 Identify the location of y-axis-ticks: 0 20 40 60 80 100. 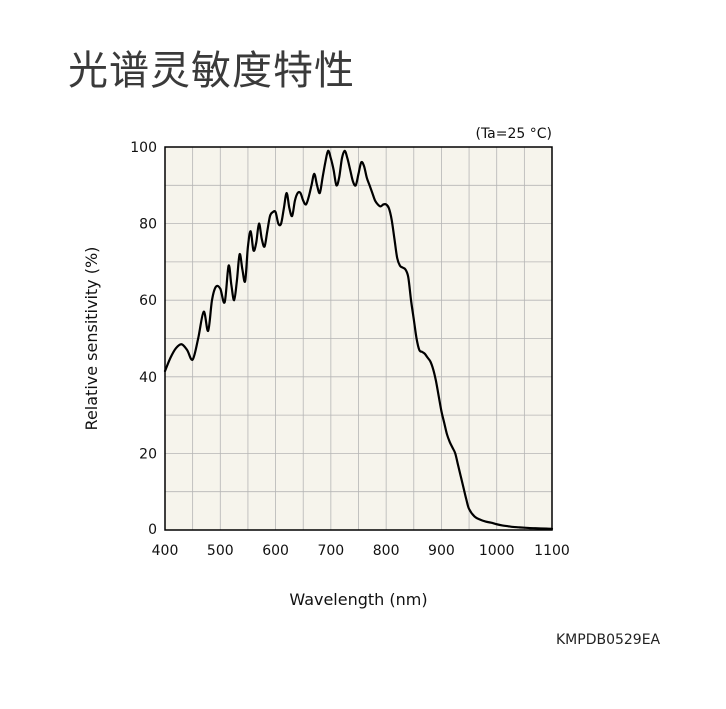
(143, 339).